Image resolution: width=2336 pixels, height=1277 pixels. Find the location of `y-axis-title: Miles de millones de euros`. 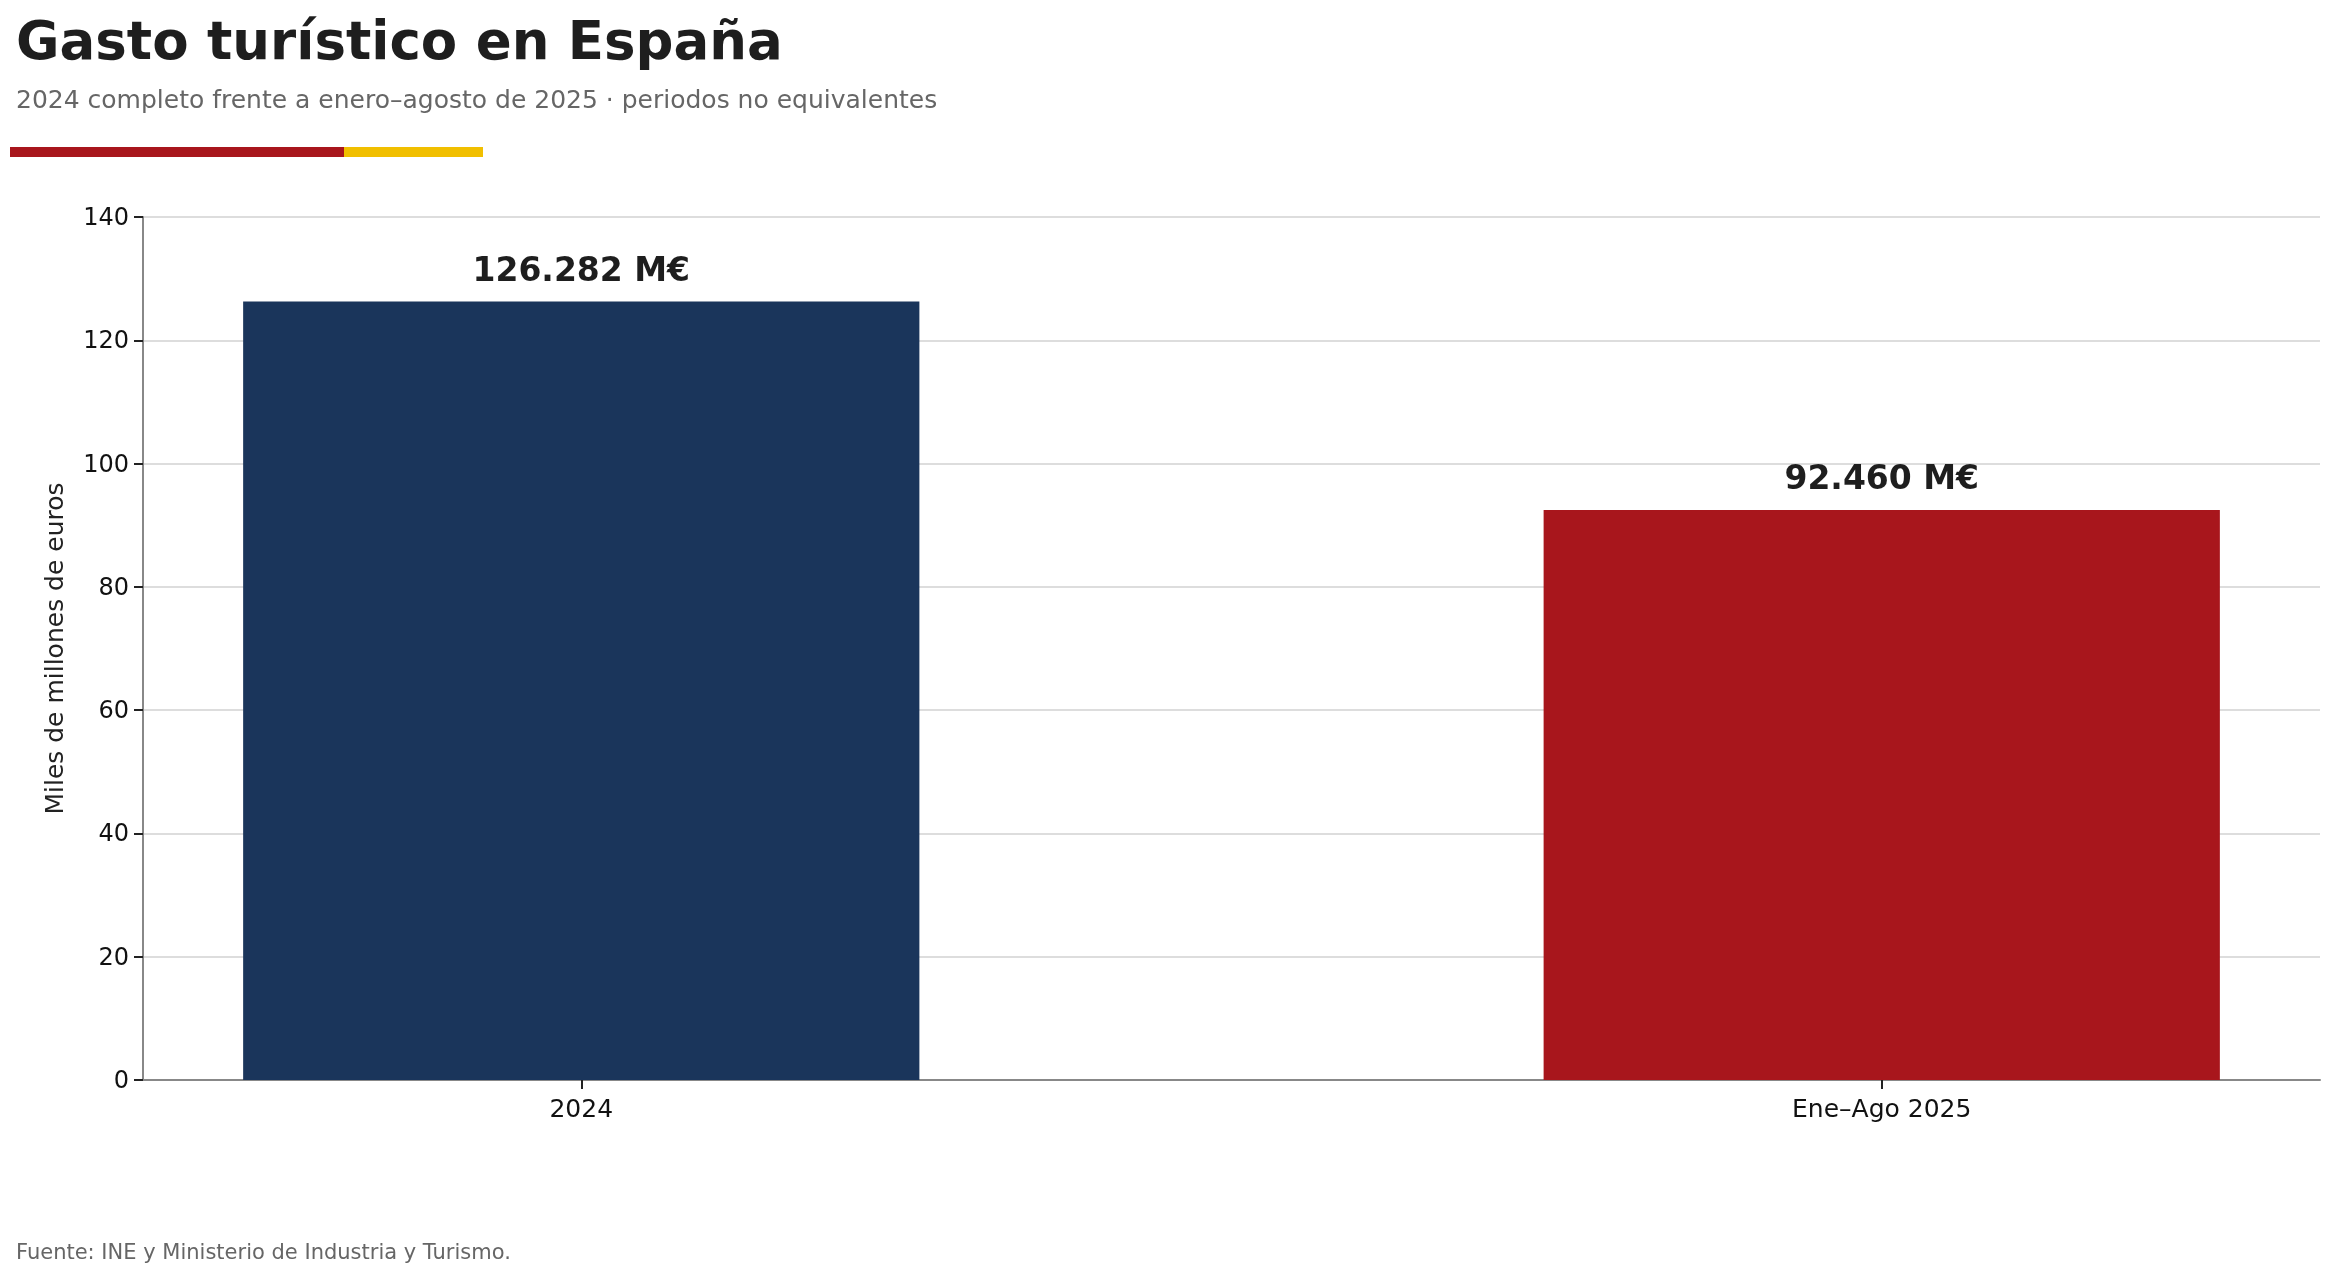

y-axis-title: Miles de millones de euros is located at coordinates (54, 648).